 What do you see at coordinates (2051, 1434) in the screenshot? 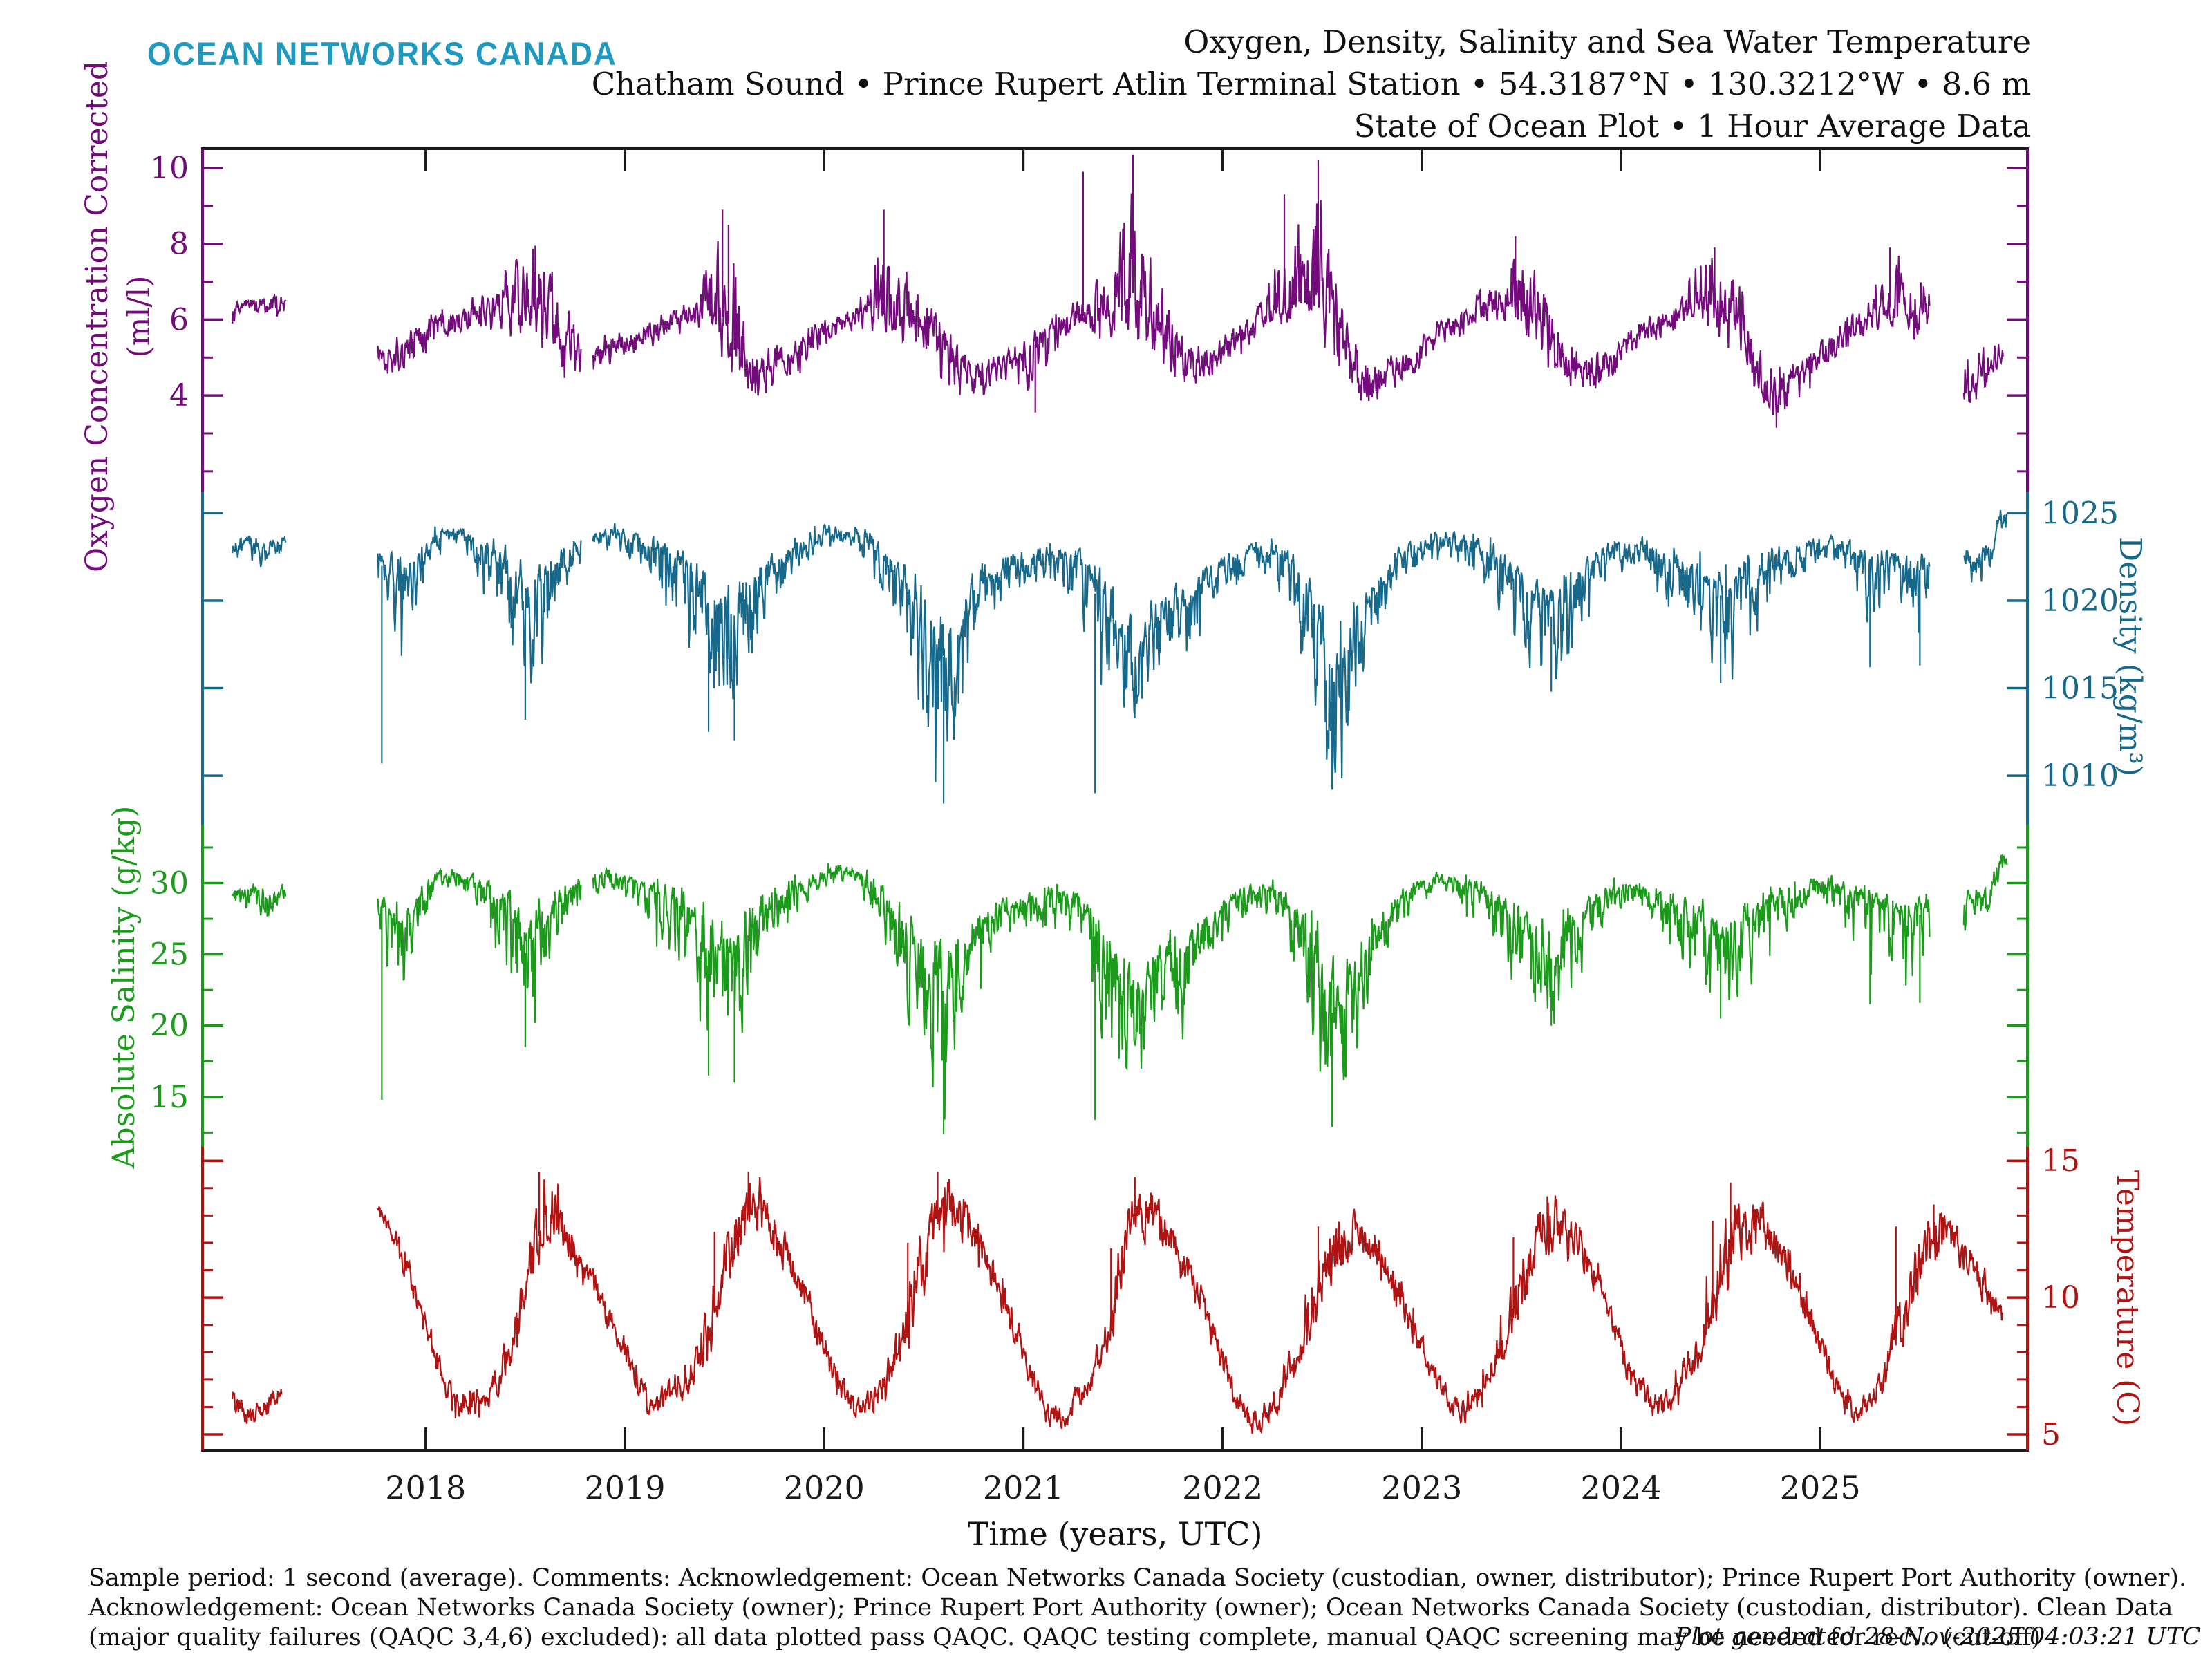
I see `svg-text: 5` at bounding box center [2051, 1434].